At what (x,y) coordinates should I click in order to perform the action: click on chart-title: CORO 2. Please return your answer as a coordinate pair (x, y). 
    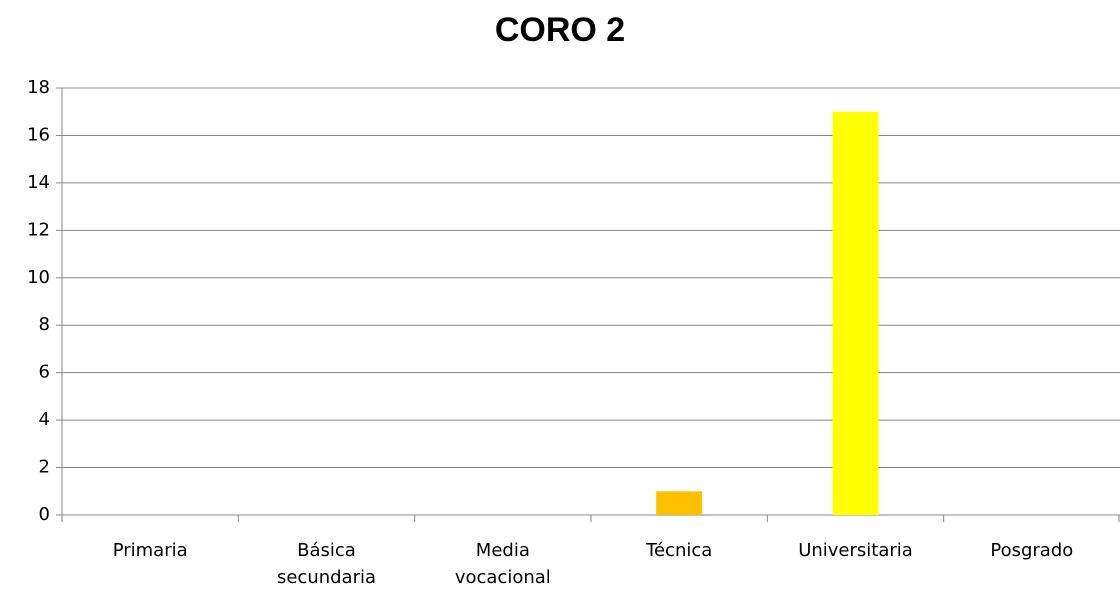
    Looking at the image, I should click on (560, 30).